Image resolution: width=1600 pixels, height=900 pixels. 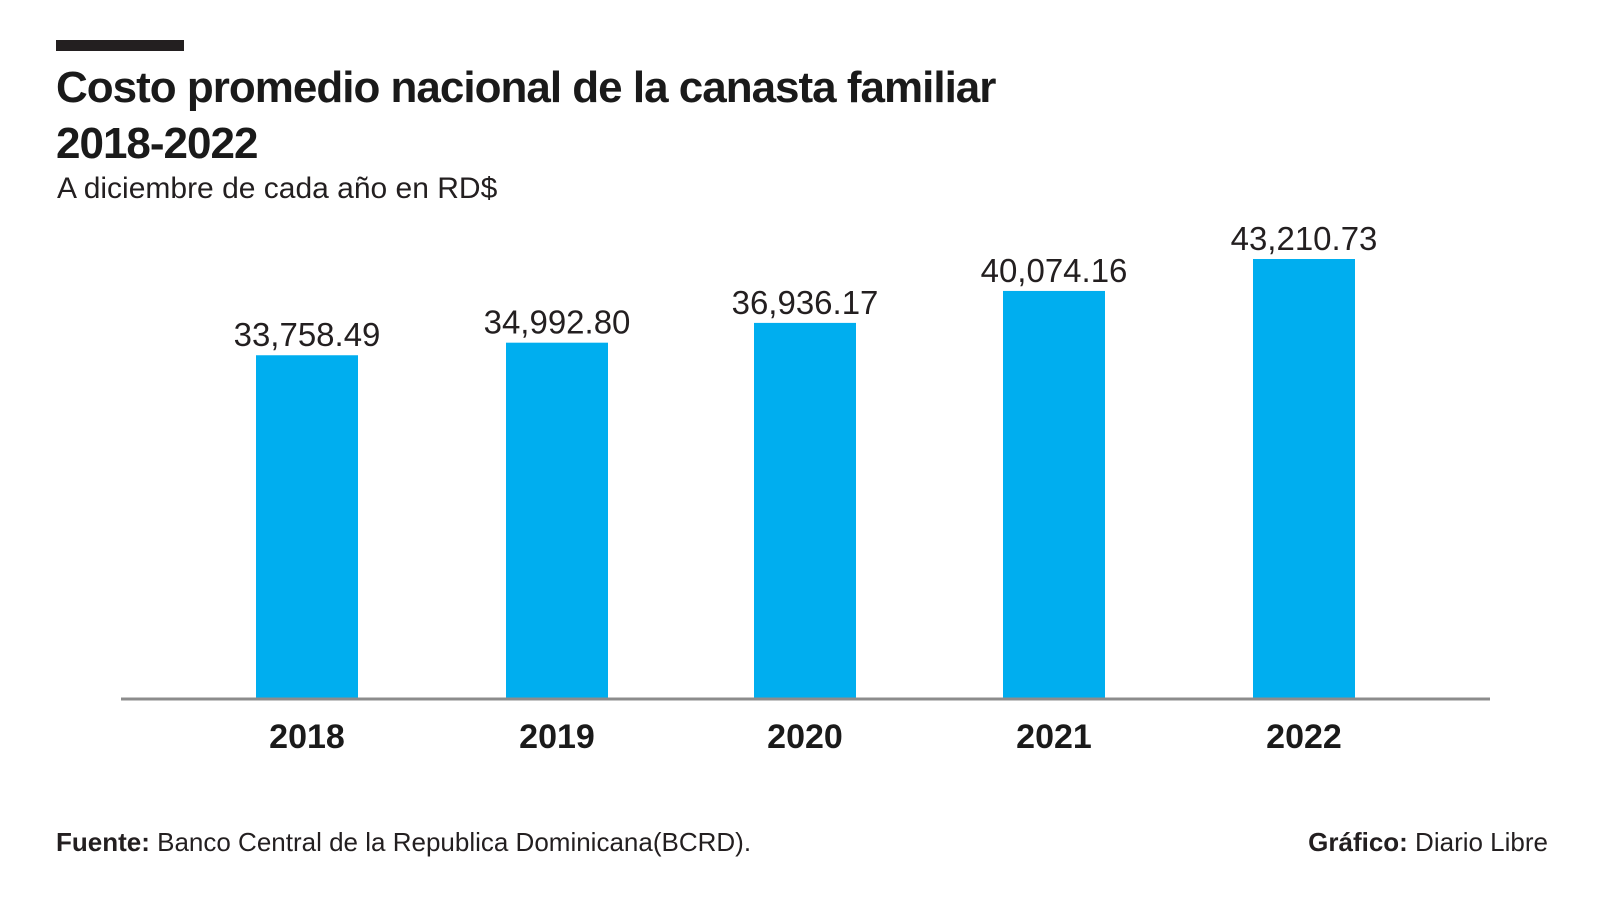 What do you see at coordinates (307, 737) in the screenshot?
I see `category-label-2018: 2018` at bounding box center [307, 737].